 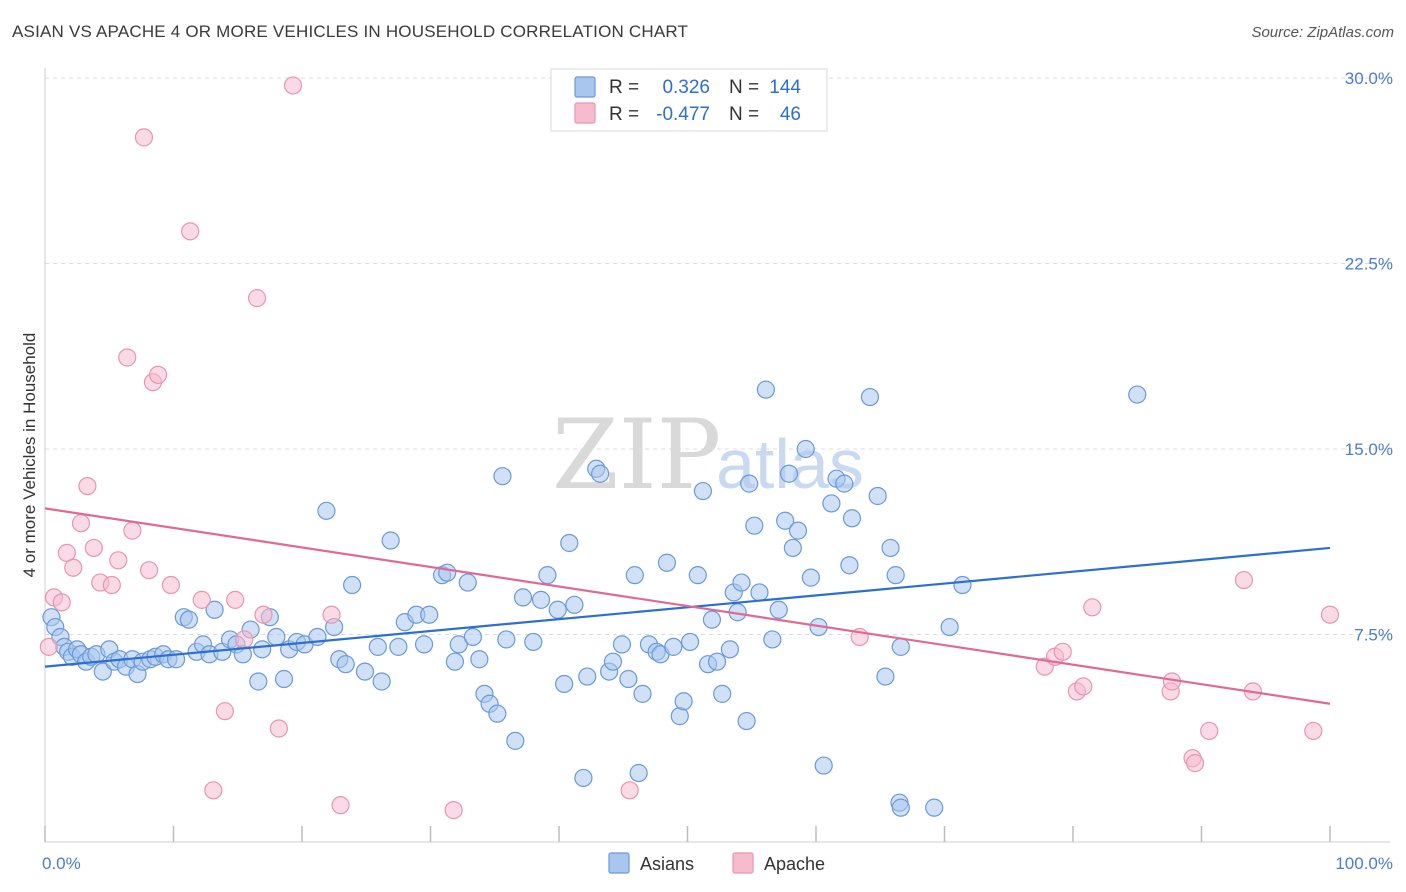 What do you see at coordinates (716, 863) in the screenshot?
I see `bottom-legend: Asians Apache` at bounding box center [716, 863].